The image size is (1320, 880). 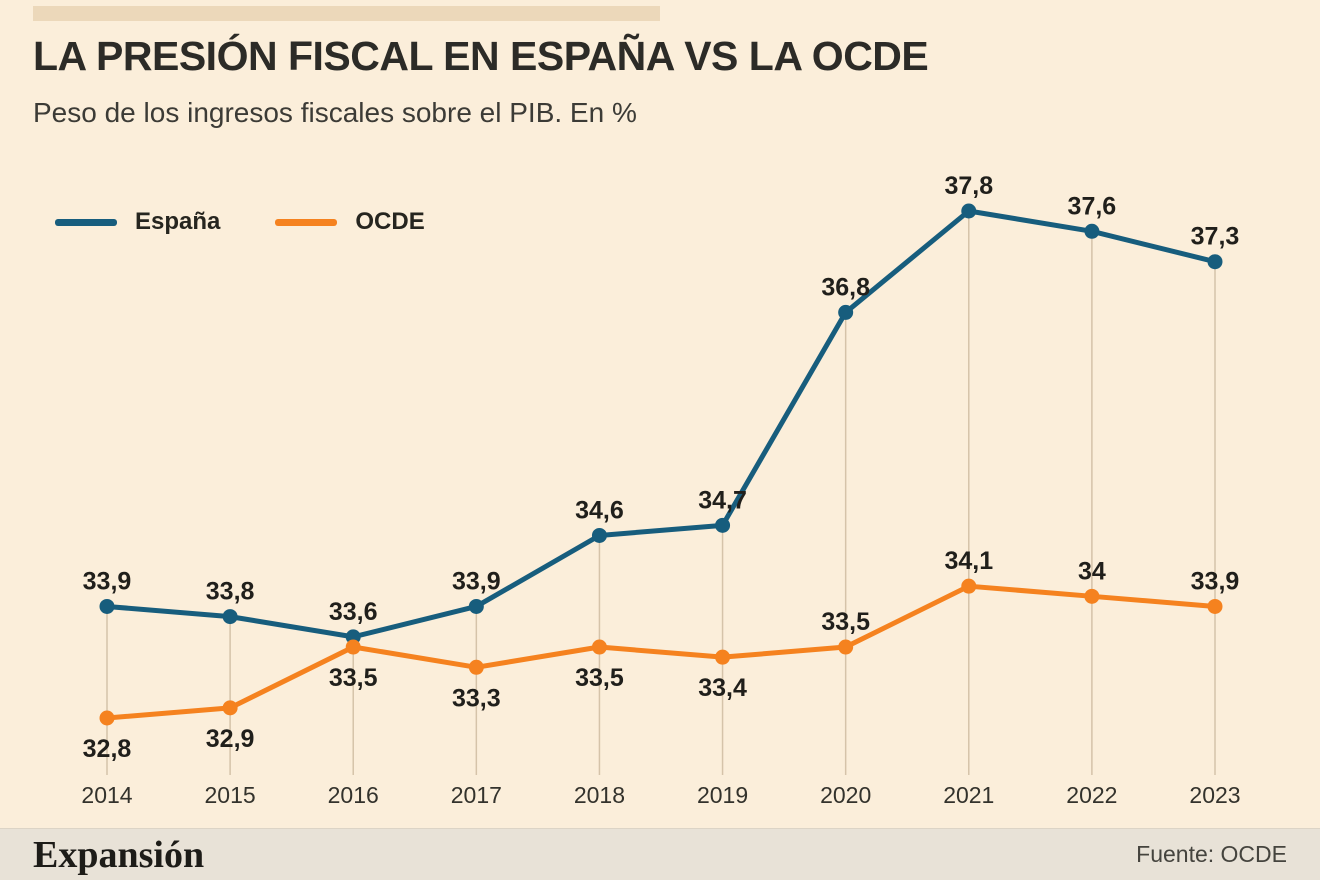 What do you see at coordinates (599, 510) in the screenshot?
I see `svg-text: 34,6` at bounding box center [599, 510].